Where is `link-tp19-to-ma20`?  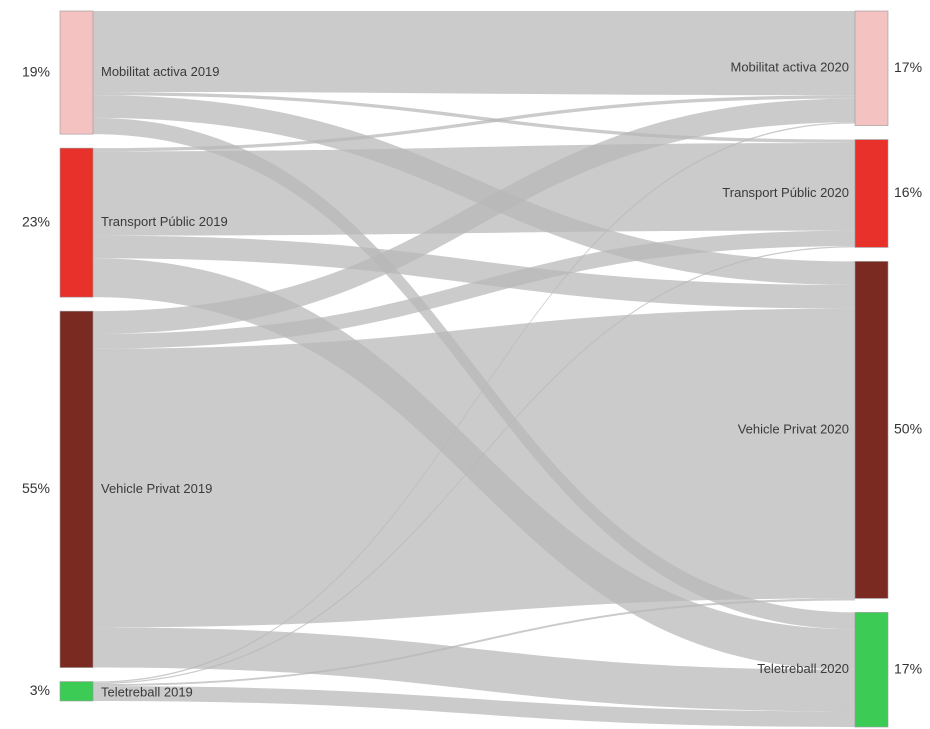 link-tp19-to-ma20 is located at coordinates (474, 123).